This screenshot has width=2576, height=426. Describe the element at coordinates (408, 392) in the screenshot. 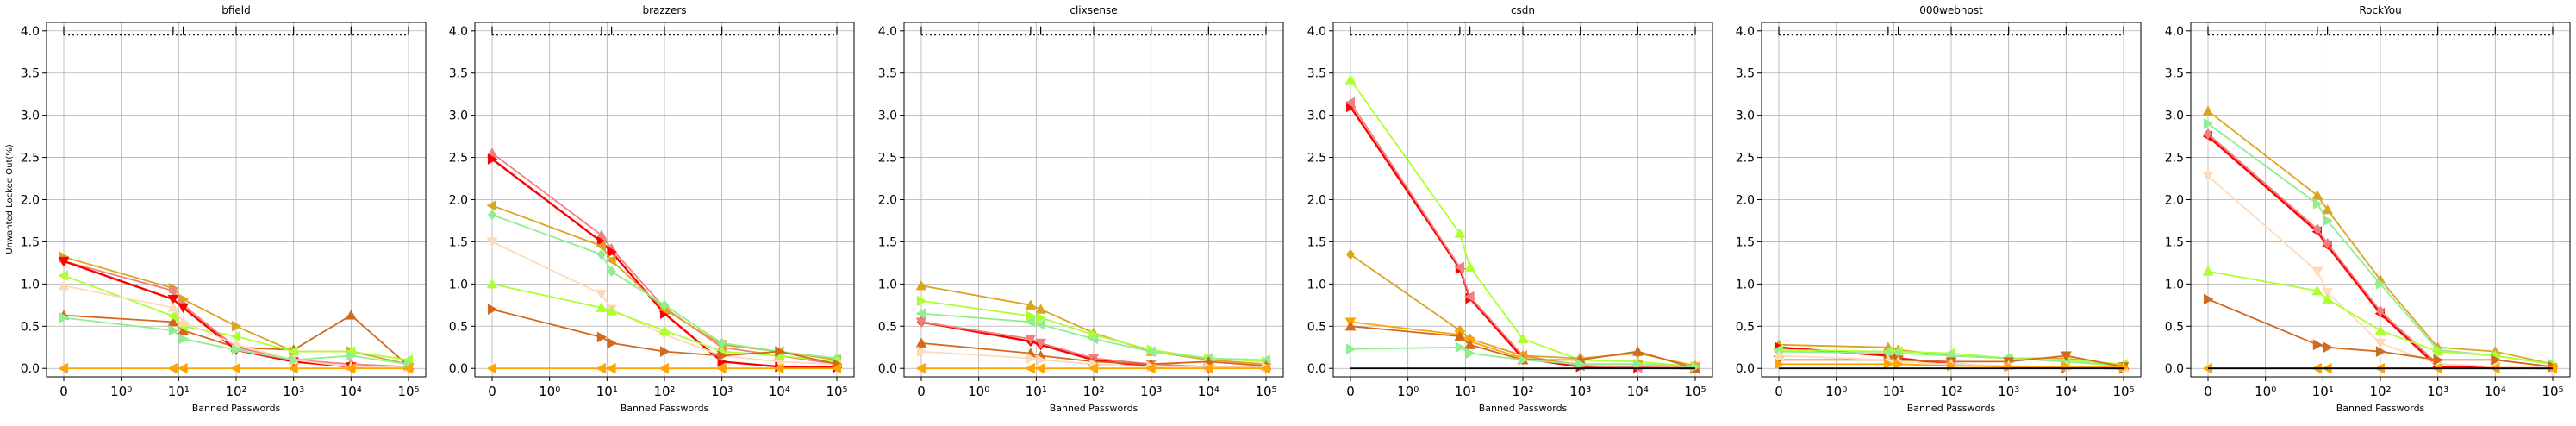

I see `x-tick-label: 10⁵` at that location.